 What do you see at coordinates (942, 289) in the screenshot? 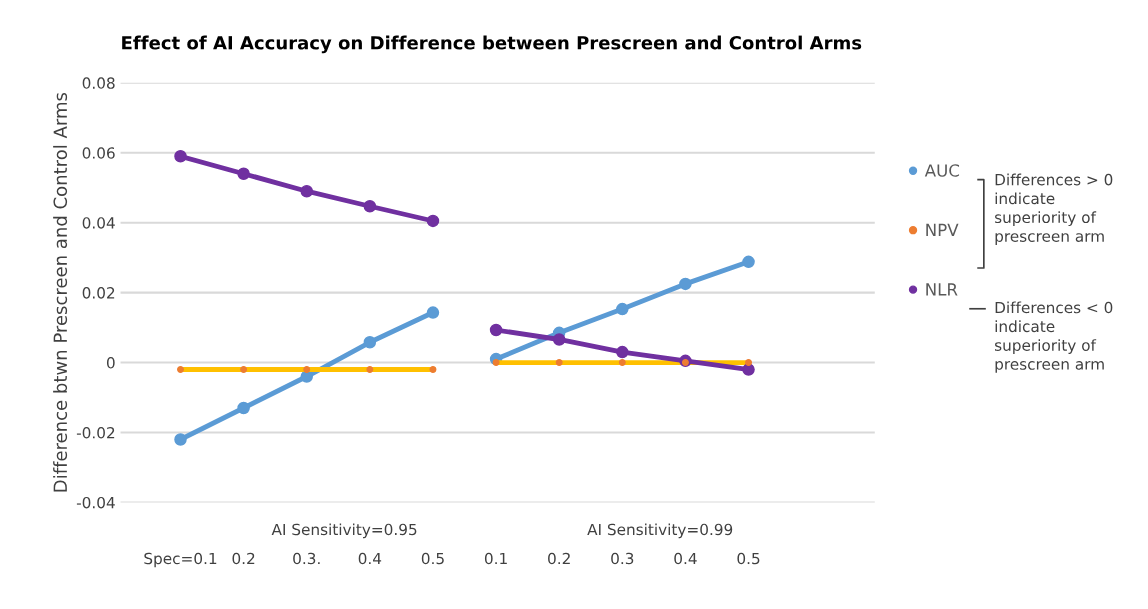
I see `legend-label: NLR` at bounding box center [942, 289].